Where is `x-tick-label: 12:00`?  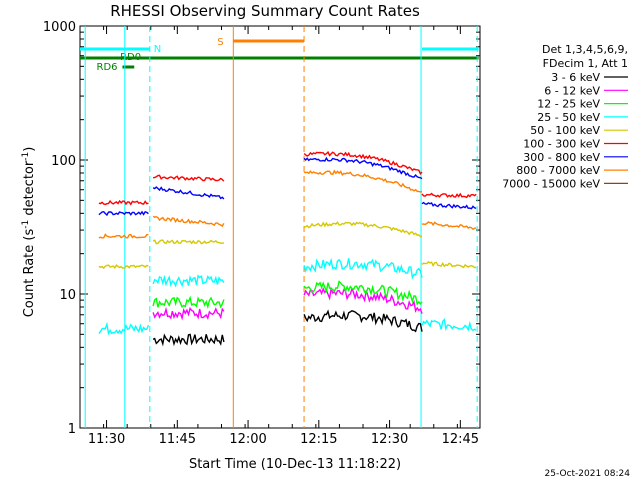
x-tick-label: 12:00 is located at coordinates (247, 439).